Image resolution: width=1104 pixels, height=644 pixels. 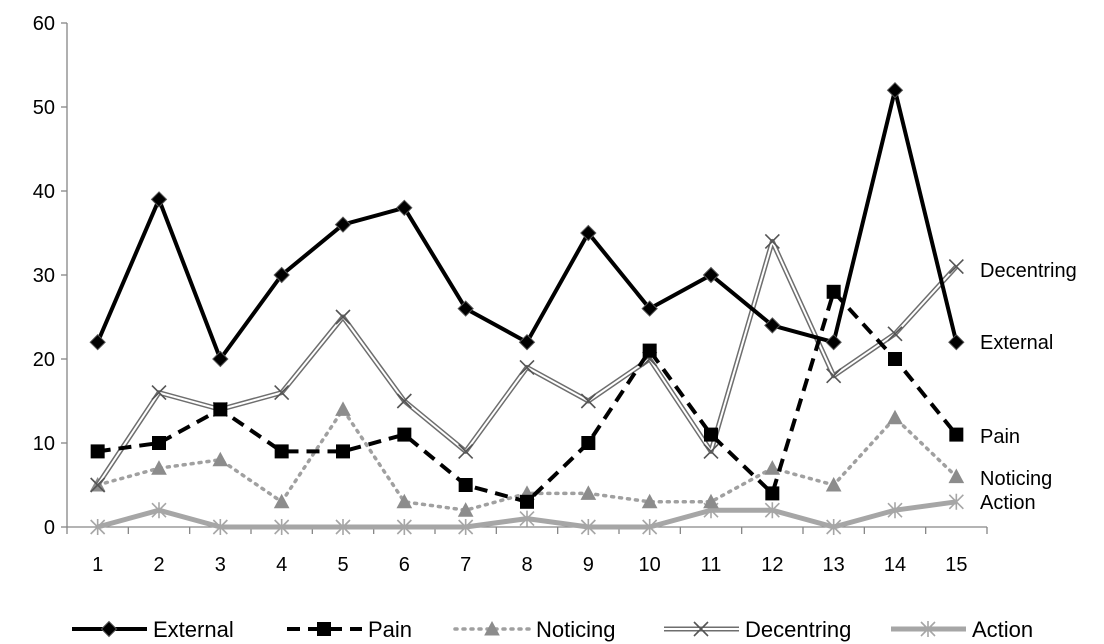 What do you see at coordinates (895, 565) in the screenshot?
I see `x-tick-label: 14` at bounding box center [895, 565].